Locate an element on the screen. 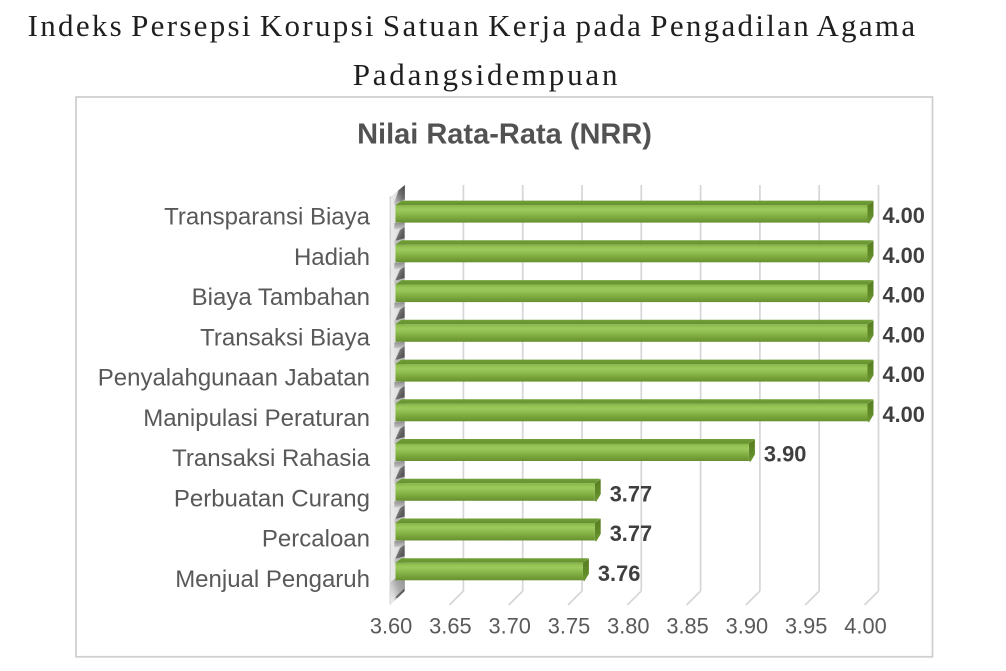  svg-text: 3.80 is located at coordinates (628, 626).